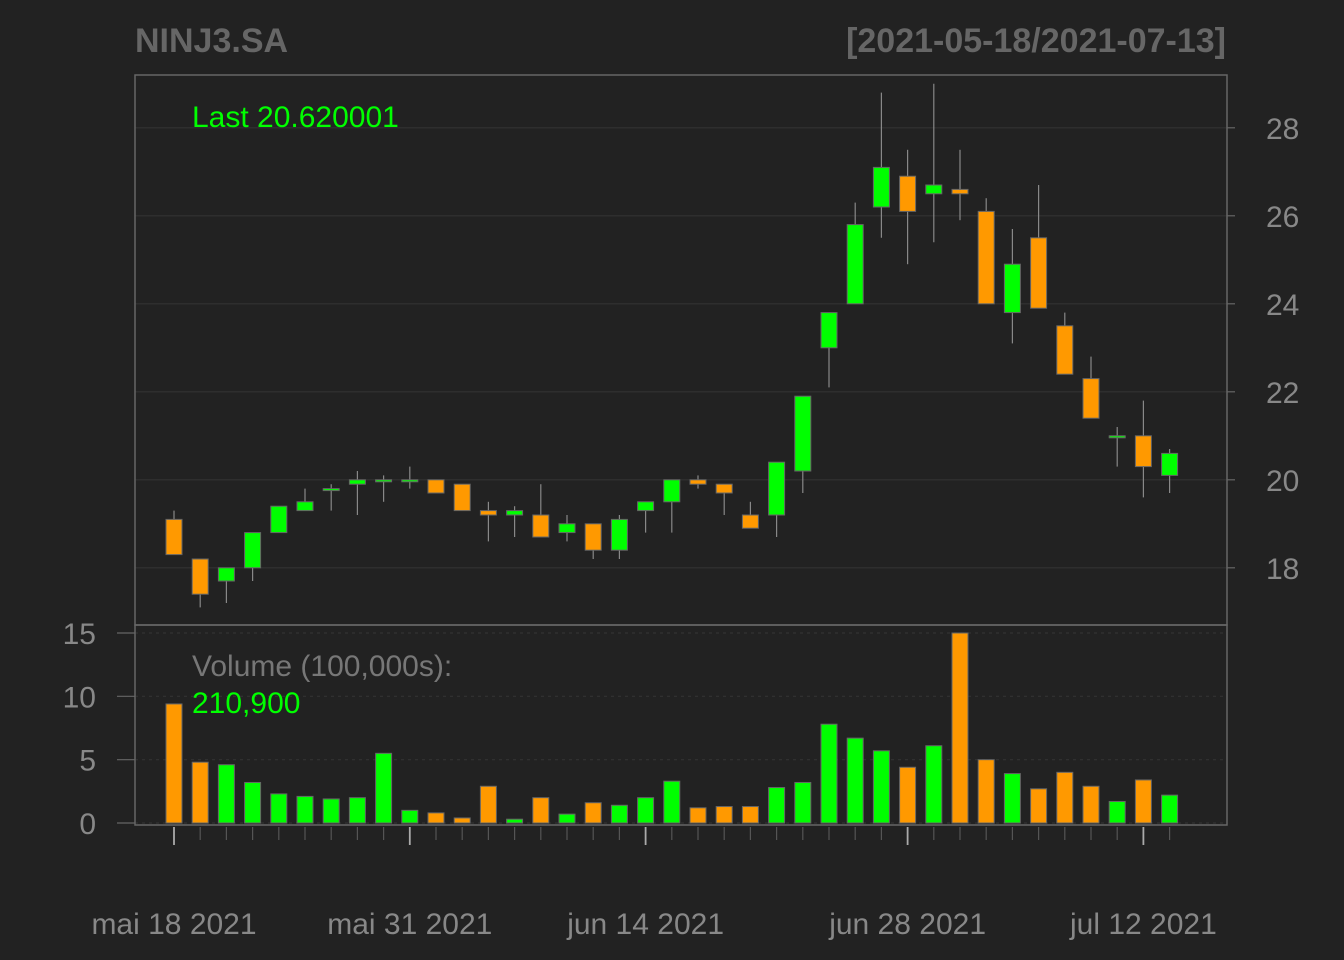 The height and width of the screenshot is (960, 1344). Describe the element at coordinates (79, 697) in the screenshot. I see `volume-tick-label: 10` at that location.